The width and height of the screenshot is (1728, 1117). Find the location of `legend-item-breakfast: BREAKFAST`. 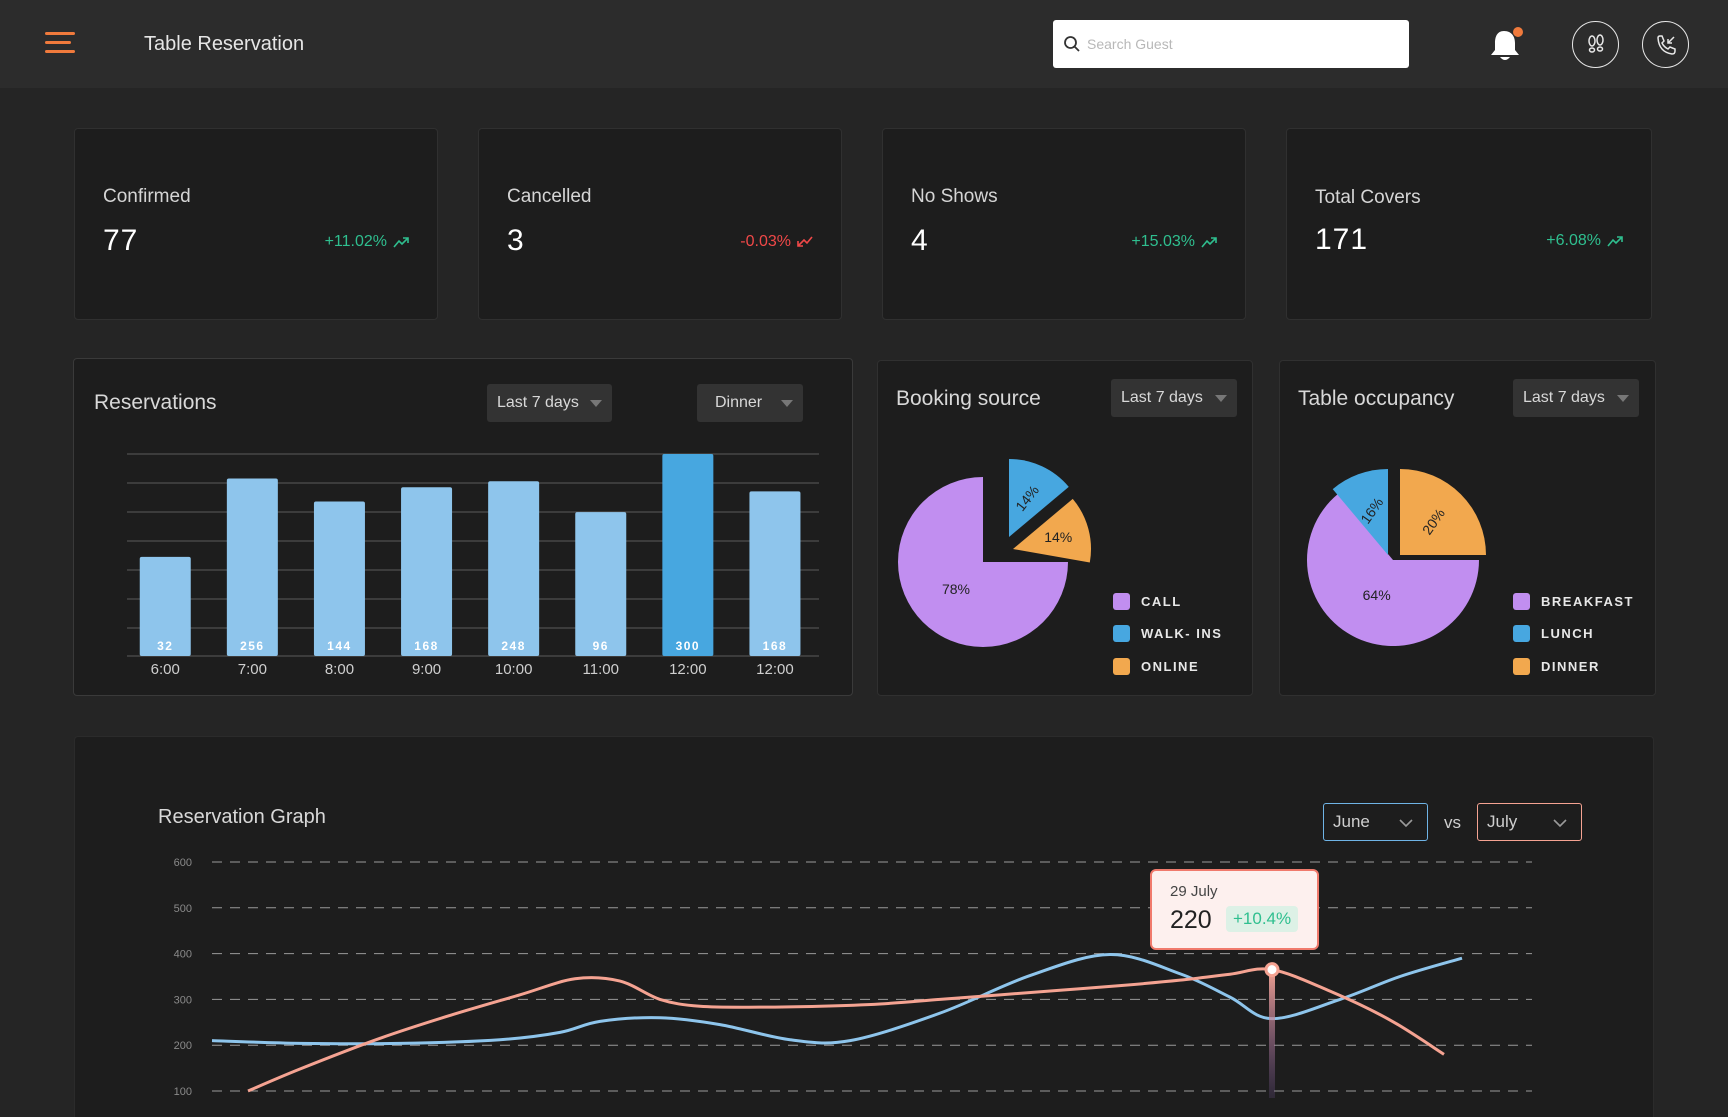

legend-item-breakfast: BREAKFAST is located at coordinates (1573, 601).